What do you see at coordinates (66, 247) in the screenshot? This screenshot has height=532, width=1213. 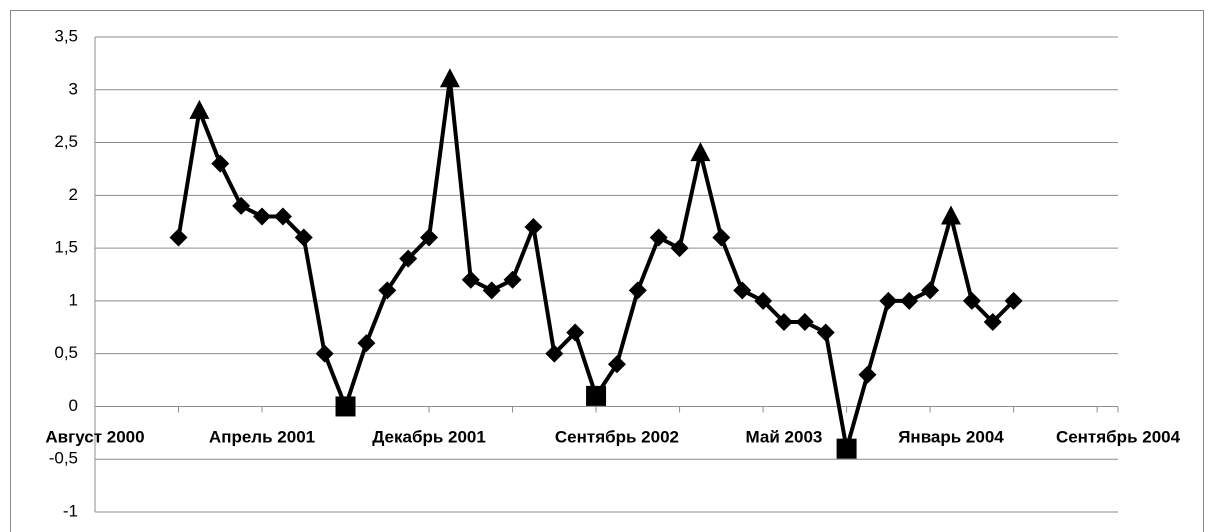 I see `y-tick-label: 1,5` at bounding box center [66, 247].